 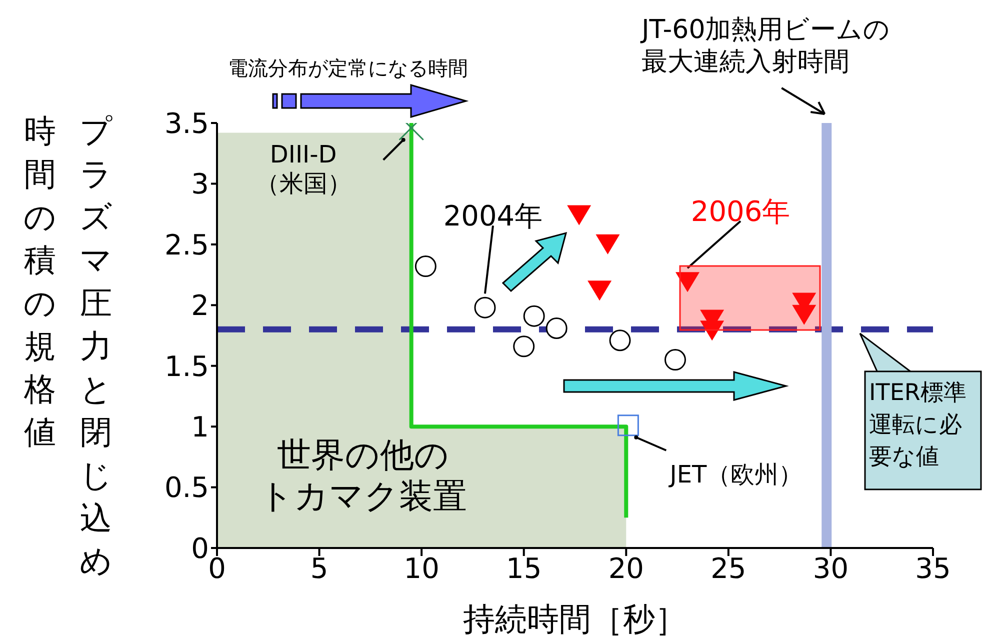 I want to click on ref-line-label: JT-60加熱用ビームの最大連続入射時間, so click(x=767, y=46).